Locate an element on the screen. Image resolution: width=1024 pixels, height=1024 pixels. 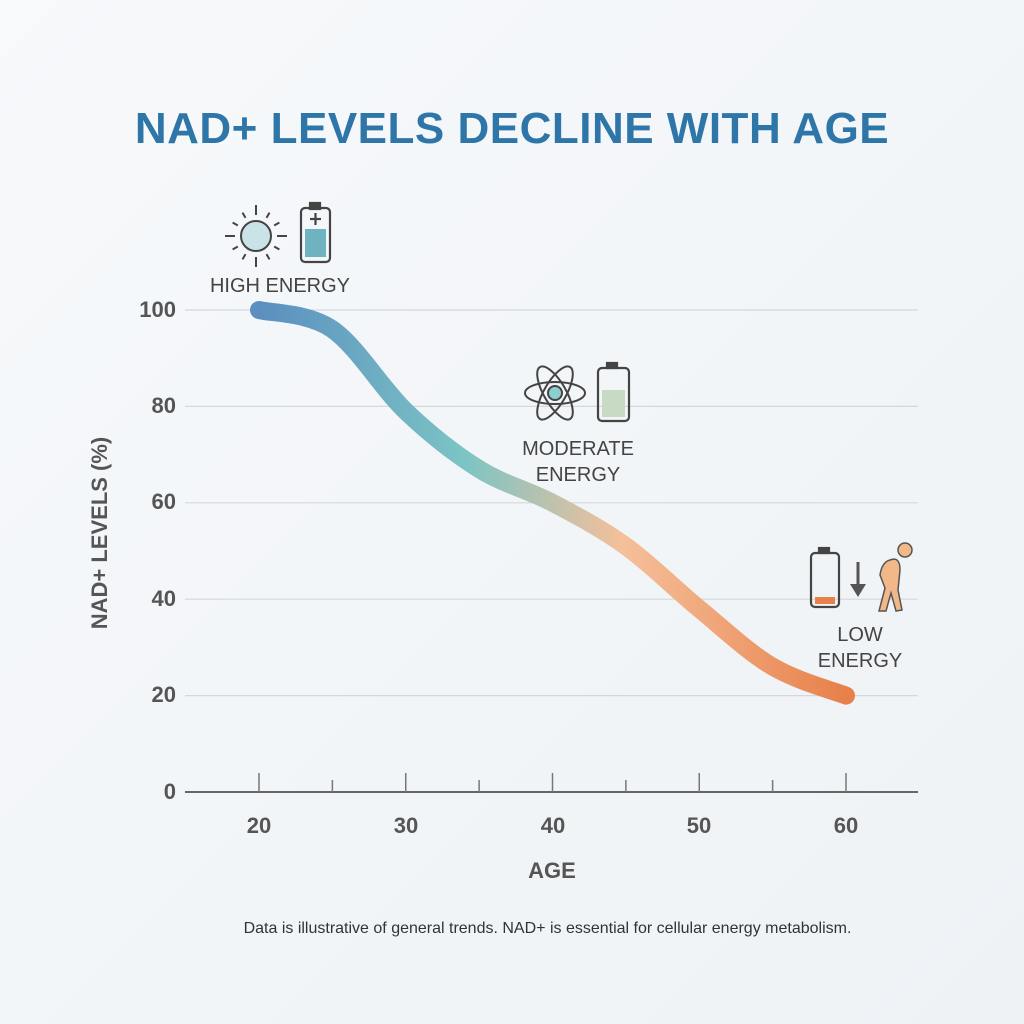
low-battery-icon is located at coordinates (825, 577).